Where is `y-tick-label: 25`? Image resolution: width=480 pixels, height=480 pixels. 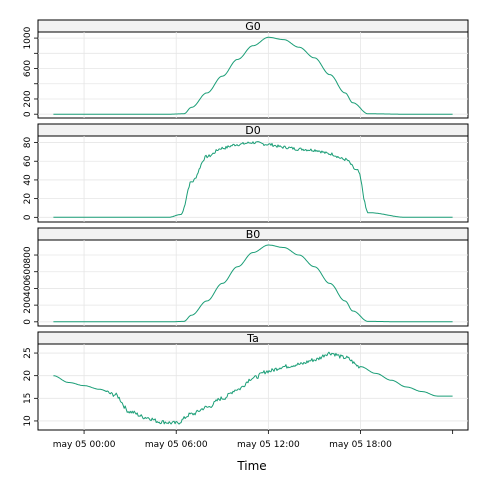
y-tick-label: 25 is located at coordinates (28, 352).